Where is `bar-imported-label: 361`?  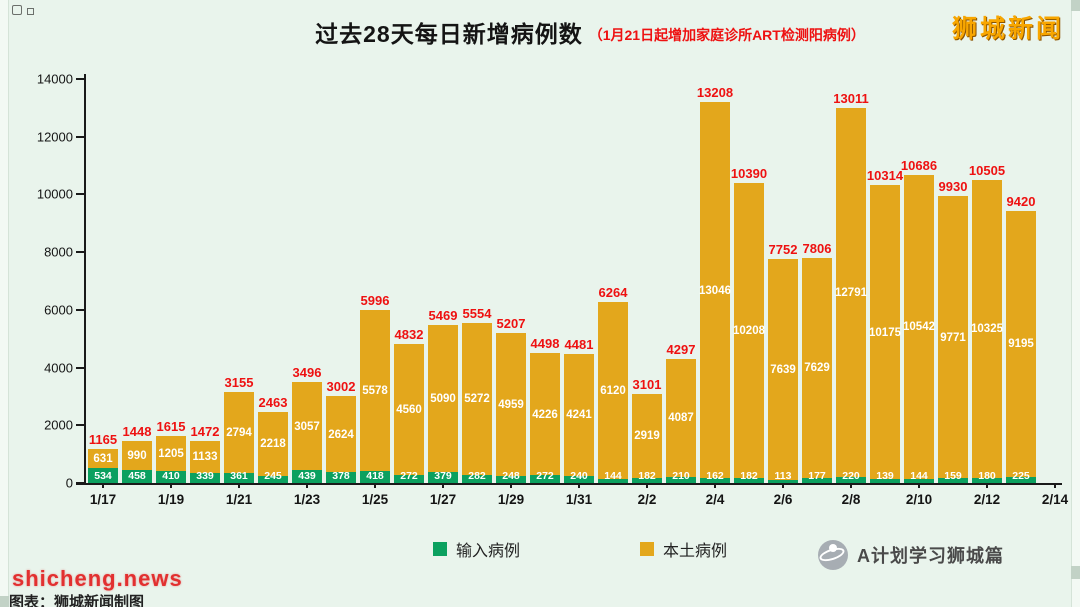
bar-imported-label: 361 is located at coordinates (239, 475).